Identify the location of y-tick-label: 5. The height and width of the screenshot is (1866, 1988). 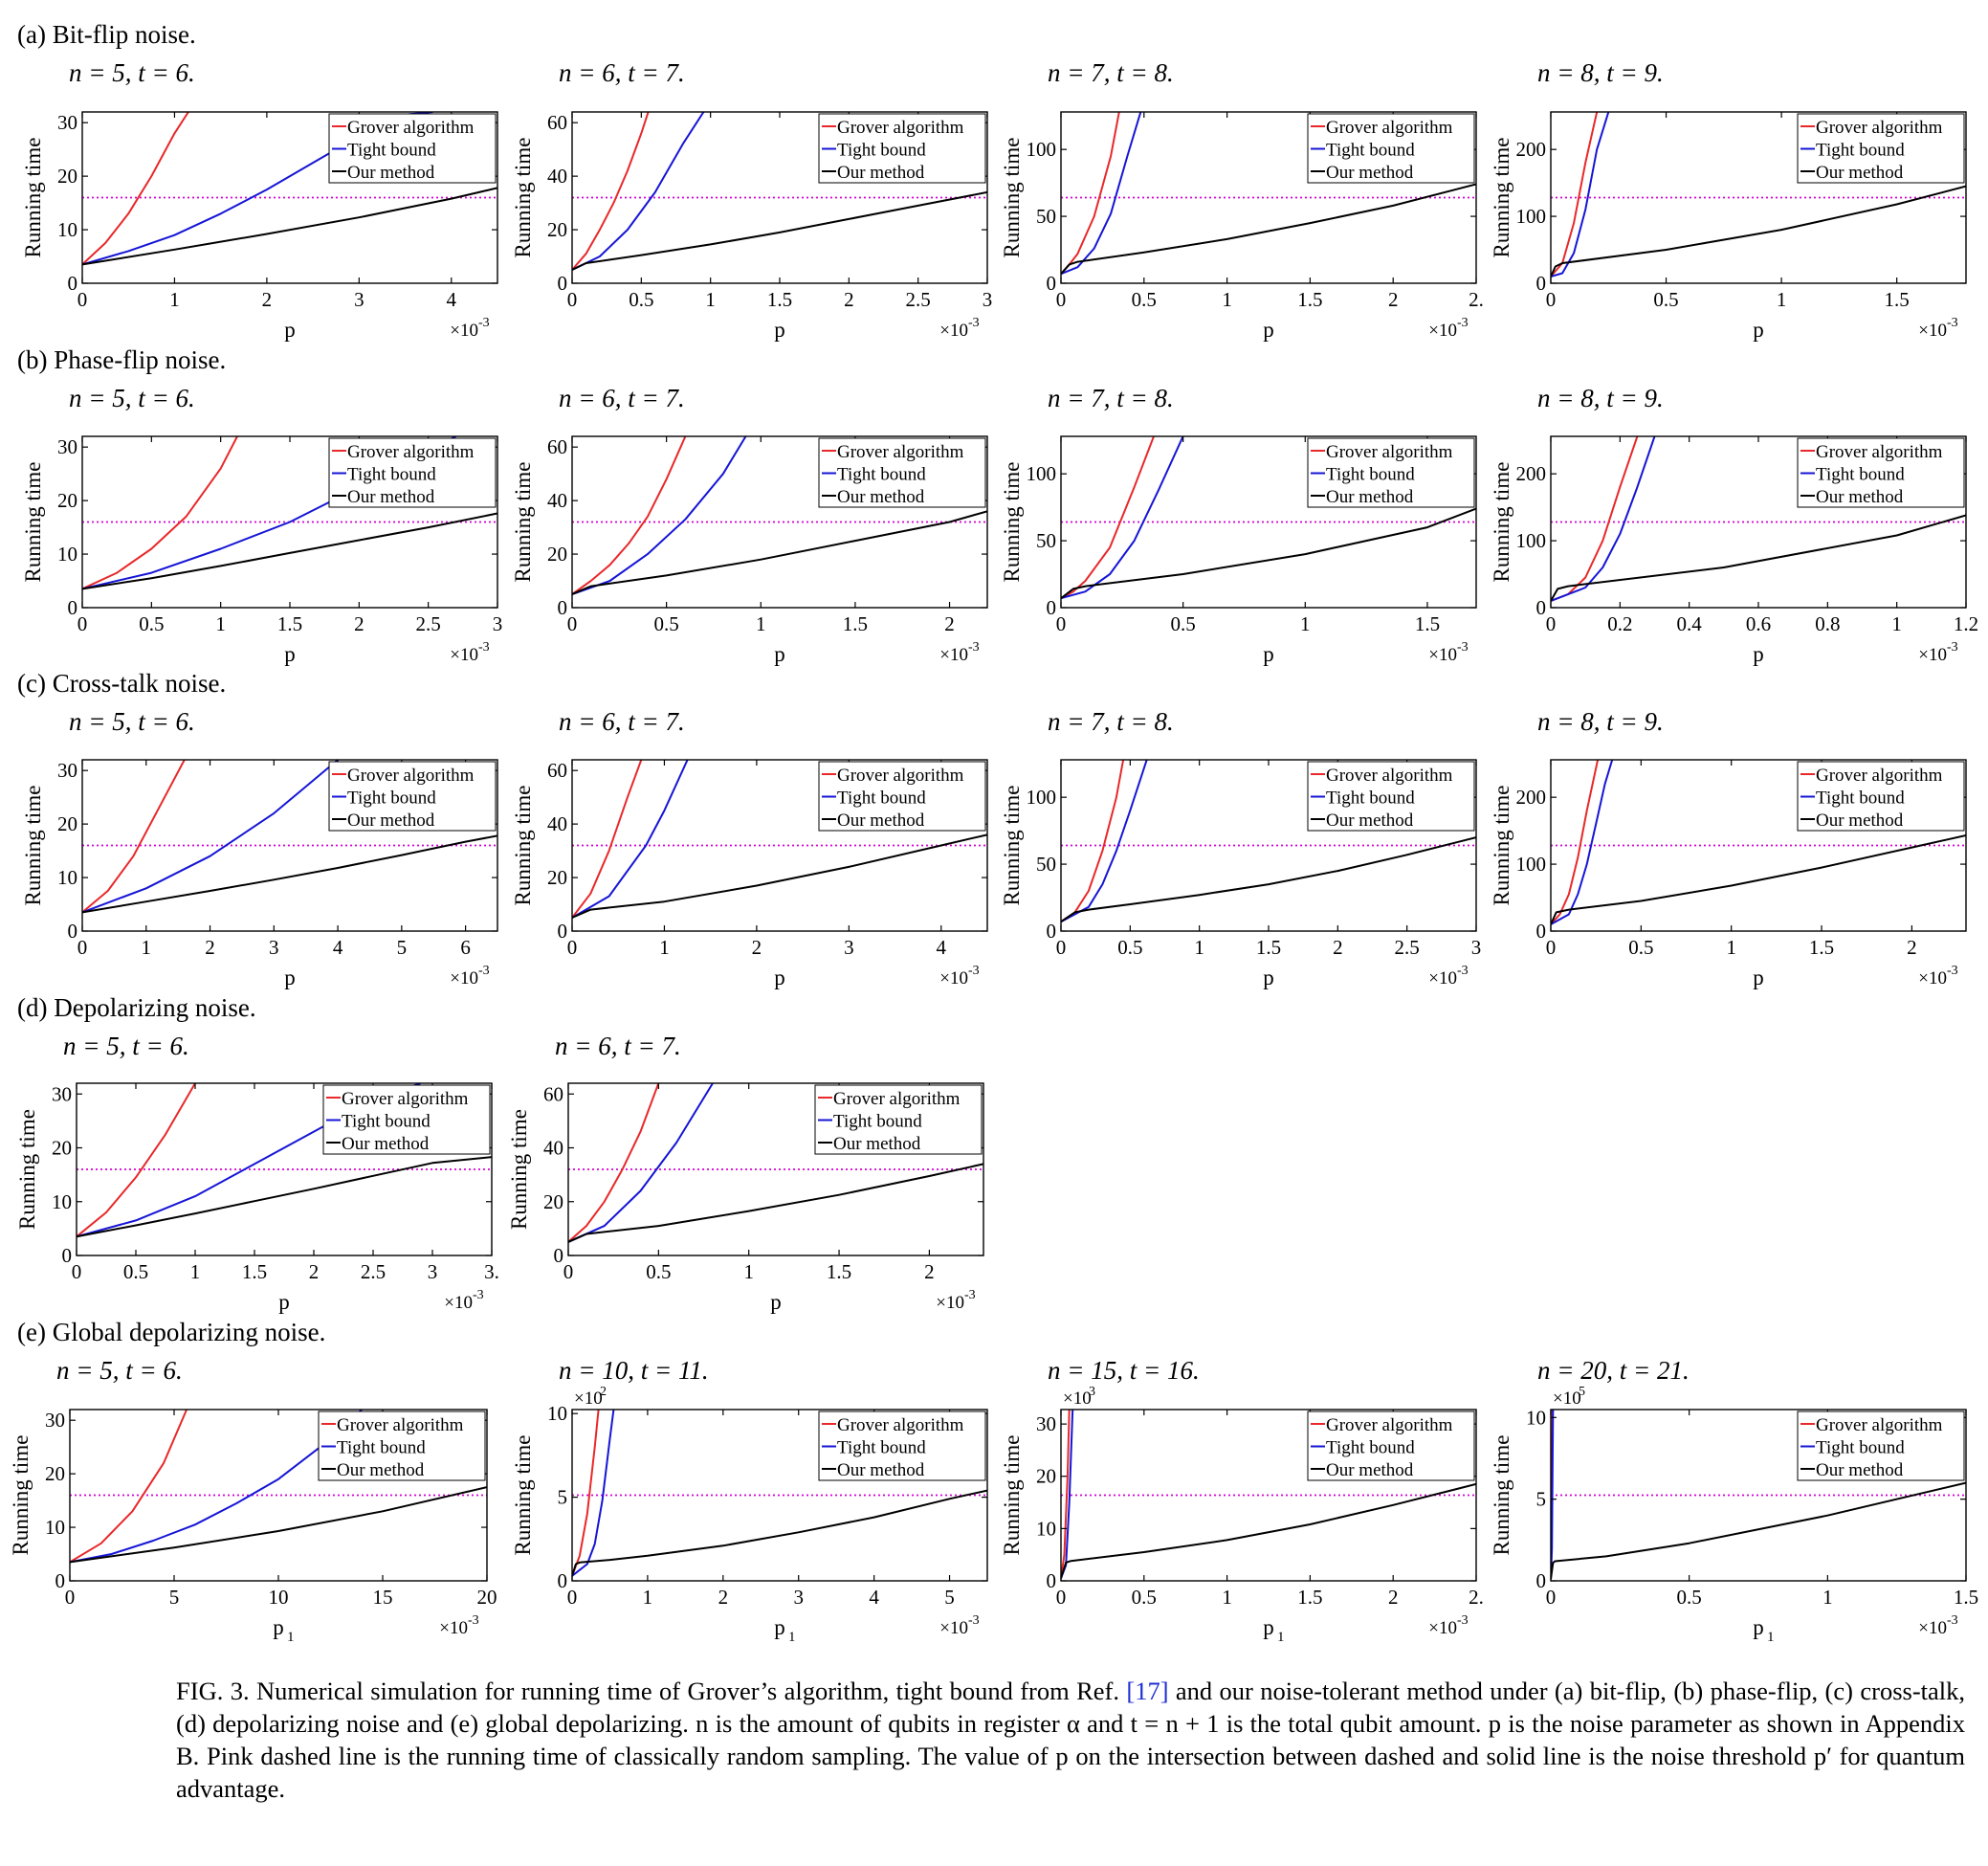
(1541, 1499).